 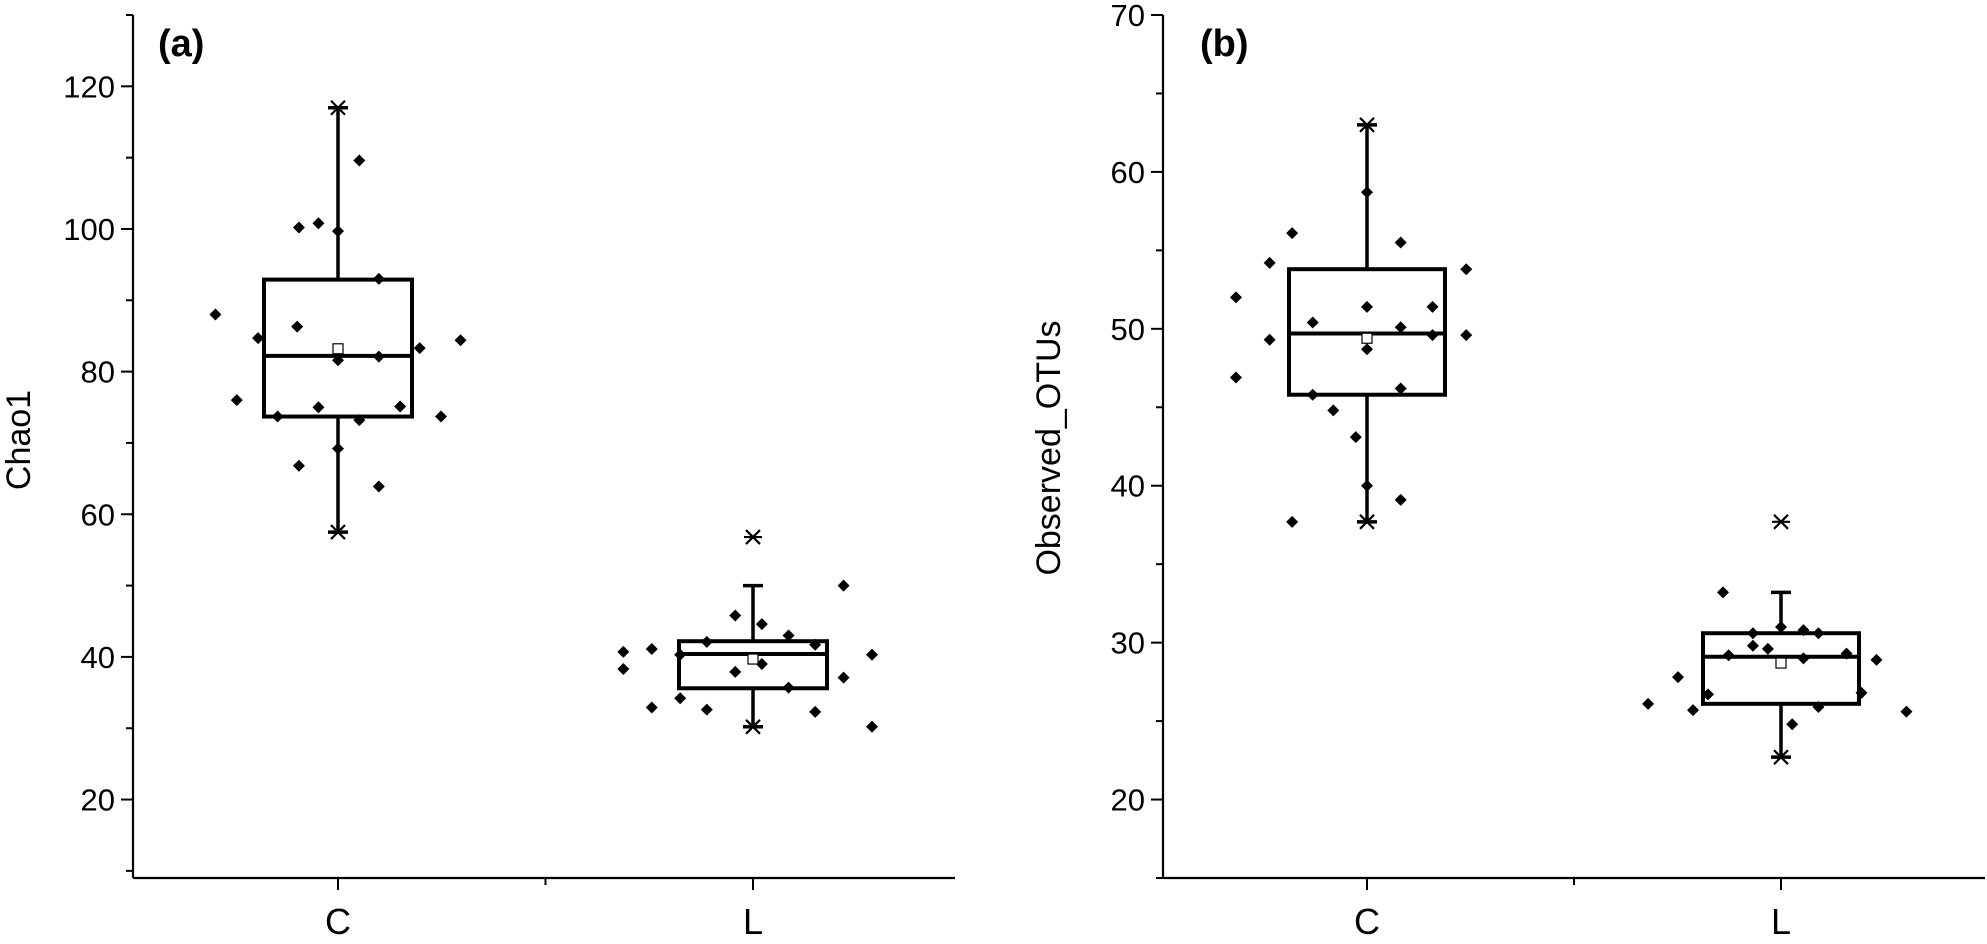 I want to click on y-tick-label: 100, so click(x=89, y=229).